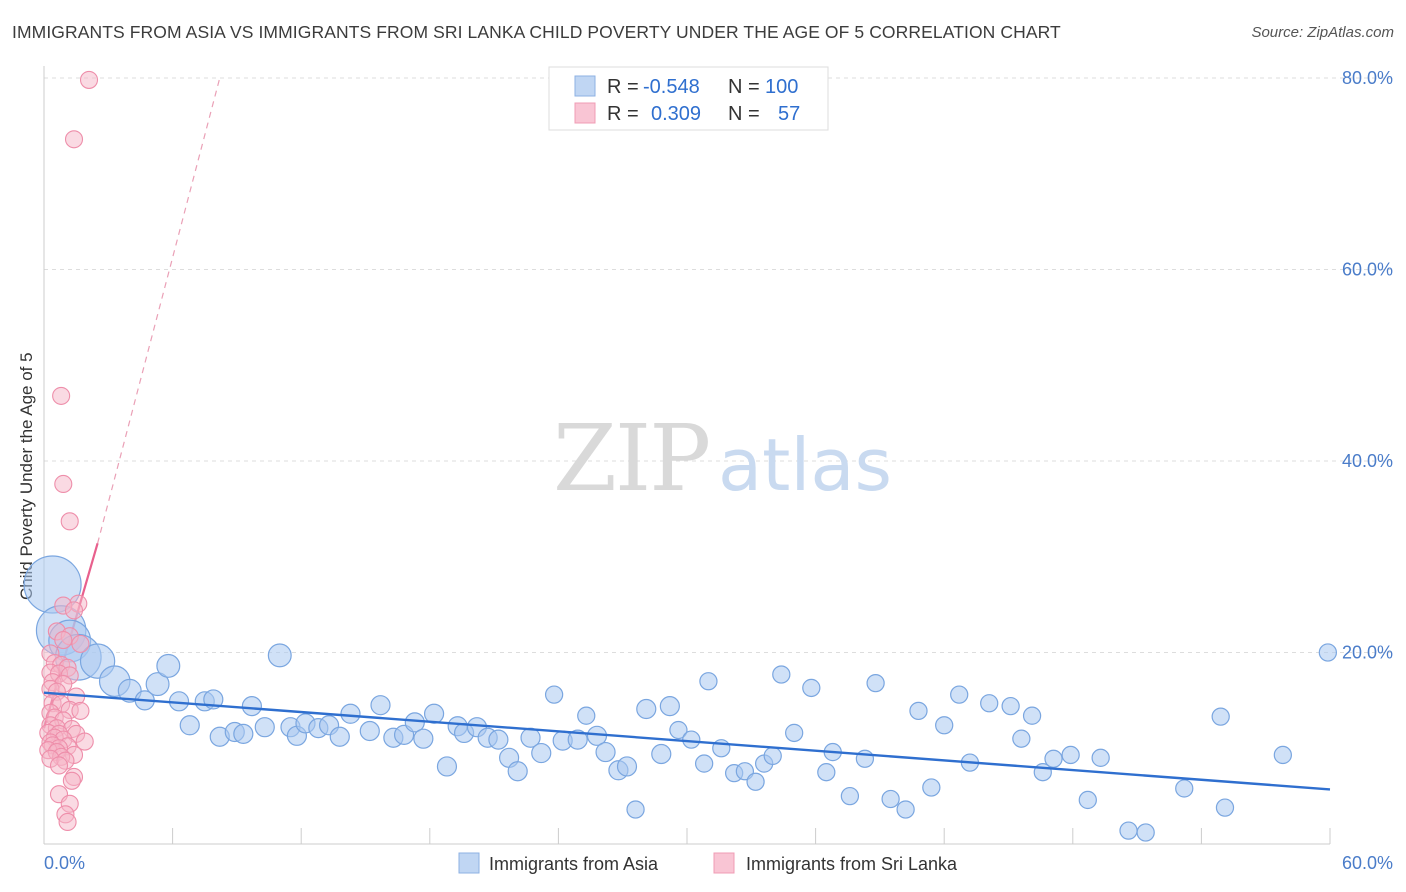 The width and height of the screenshot is (1406, 892). What do you see at coordinates (1322, 32) in the screenshot?
I see `source-credit: Source: ZipAtlas.com` at bounding box center [1322, 32].